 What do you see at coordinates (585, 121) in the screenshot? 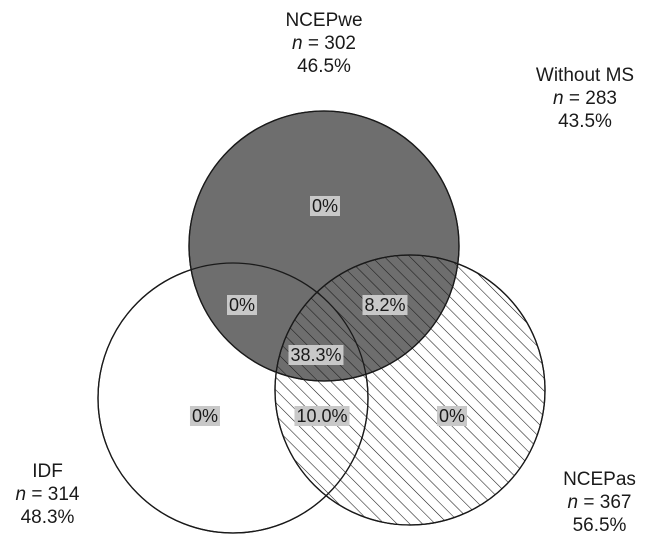
I see `without-ms-percent: 43.5%` at bounding box center [585, 121].